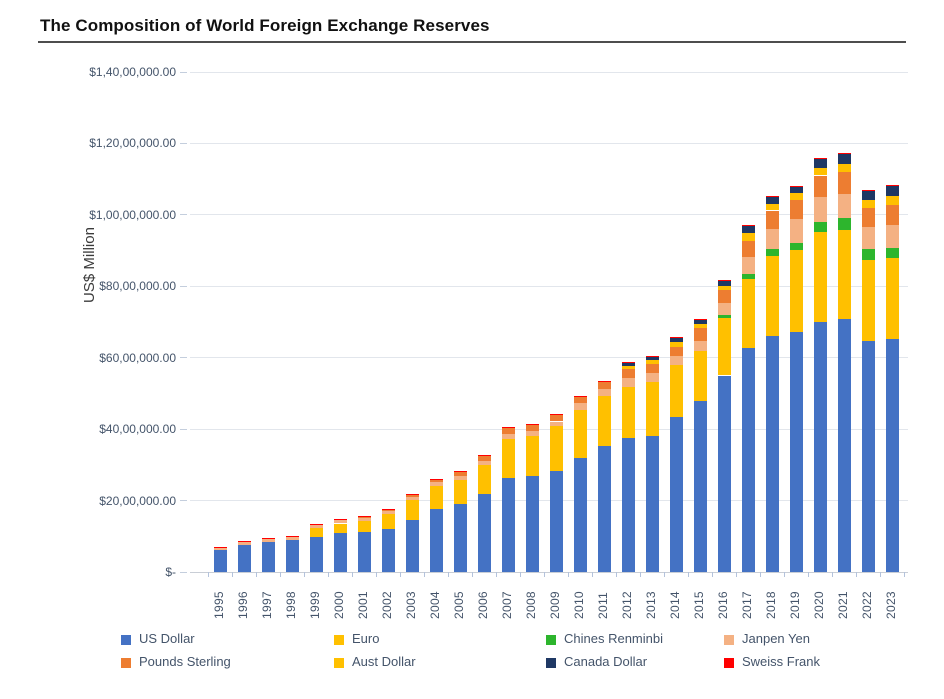  What do you see at coordinates (137, 357) in the screenshot?
I see `y-axis-tick-label: $60,00,000.00` at bounding box center [137, 357].